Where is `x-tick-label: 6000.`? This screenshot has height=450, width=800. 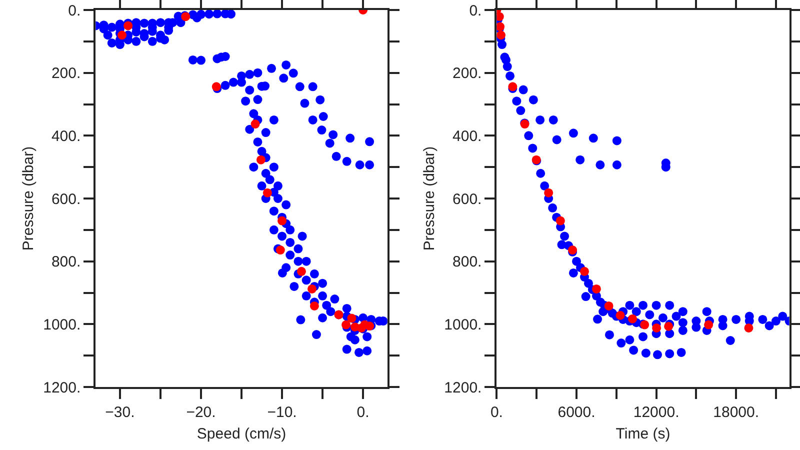 x-tick-label: 6000. is located at coordinates (577, 412).